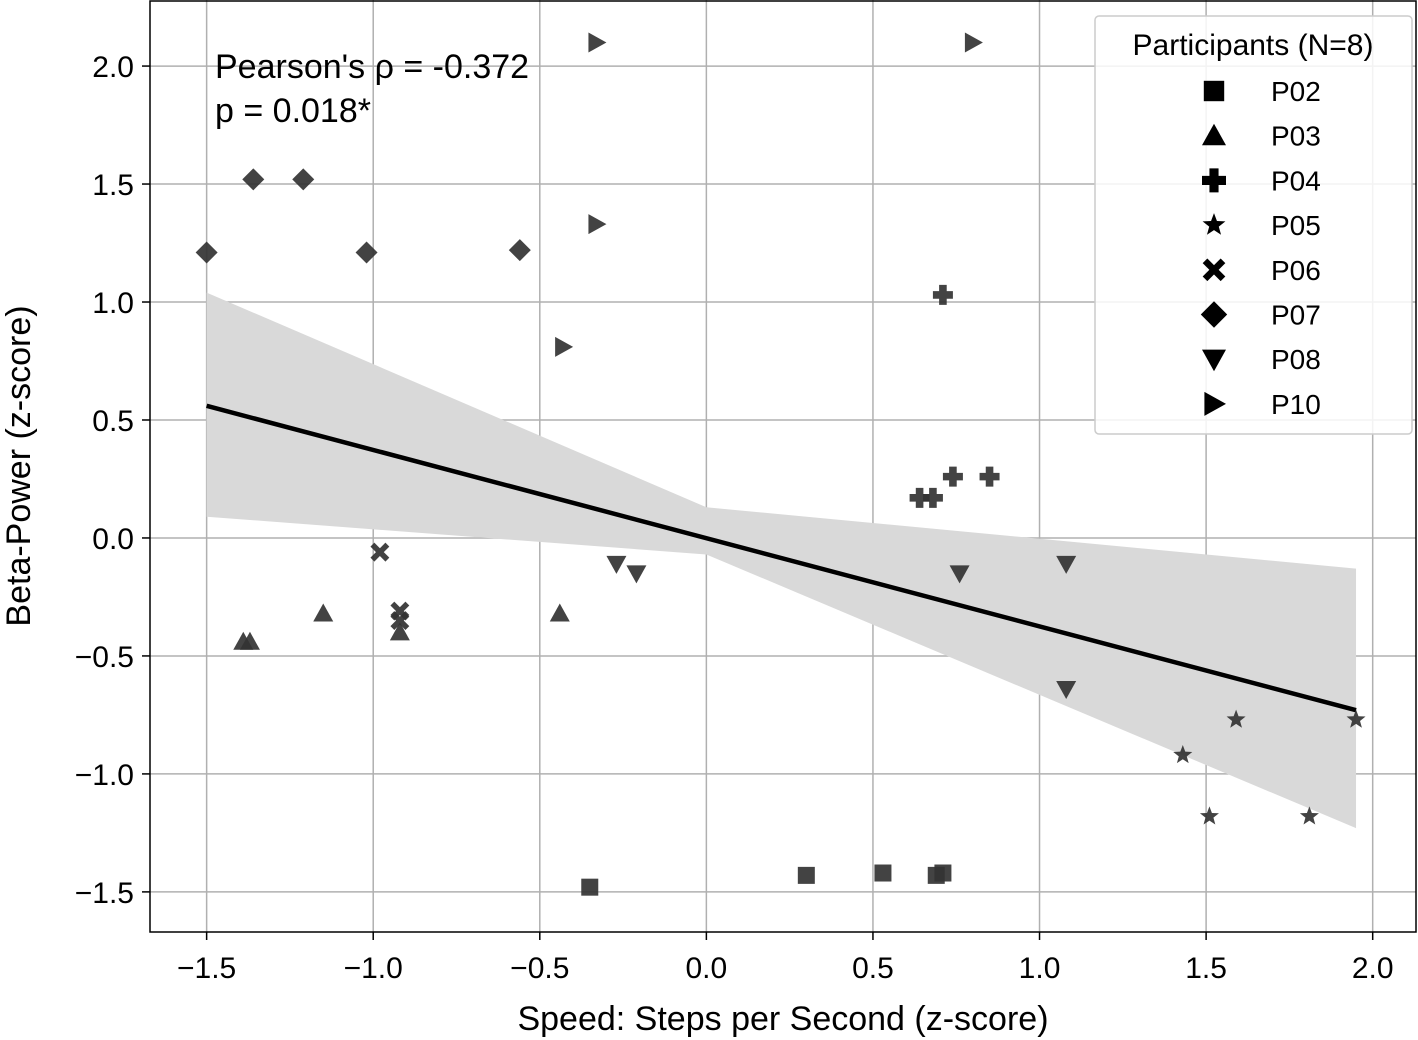 This screenshot has width=1418, height=1040. Describe the element at coordinates (1261, 225) in the screenshot. I see `legend-entry-p05: P05` at that location.